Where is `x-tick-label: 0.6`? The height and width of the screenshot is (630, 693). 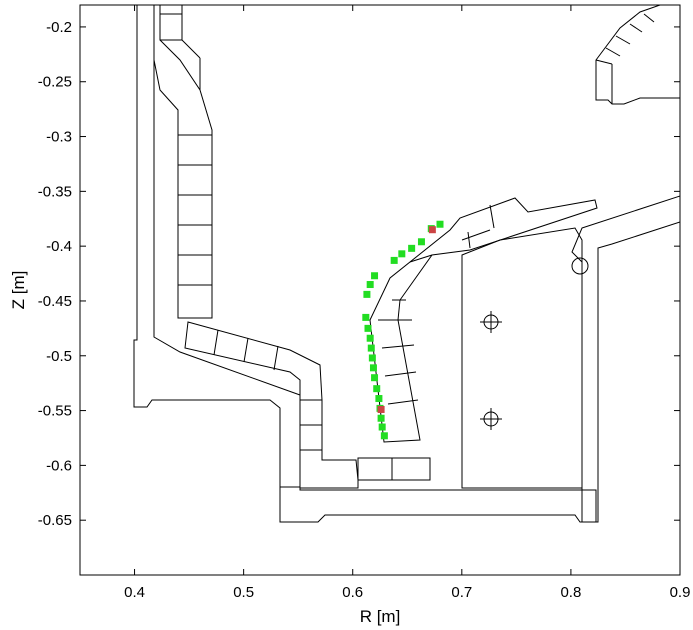 x-tick-label: 0.6 is located at coordinates (352, 592).